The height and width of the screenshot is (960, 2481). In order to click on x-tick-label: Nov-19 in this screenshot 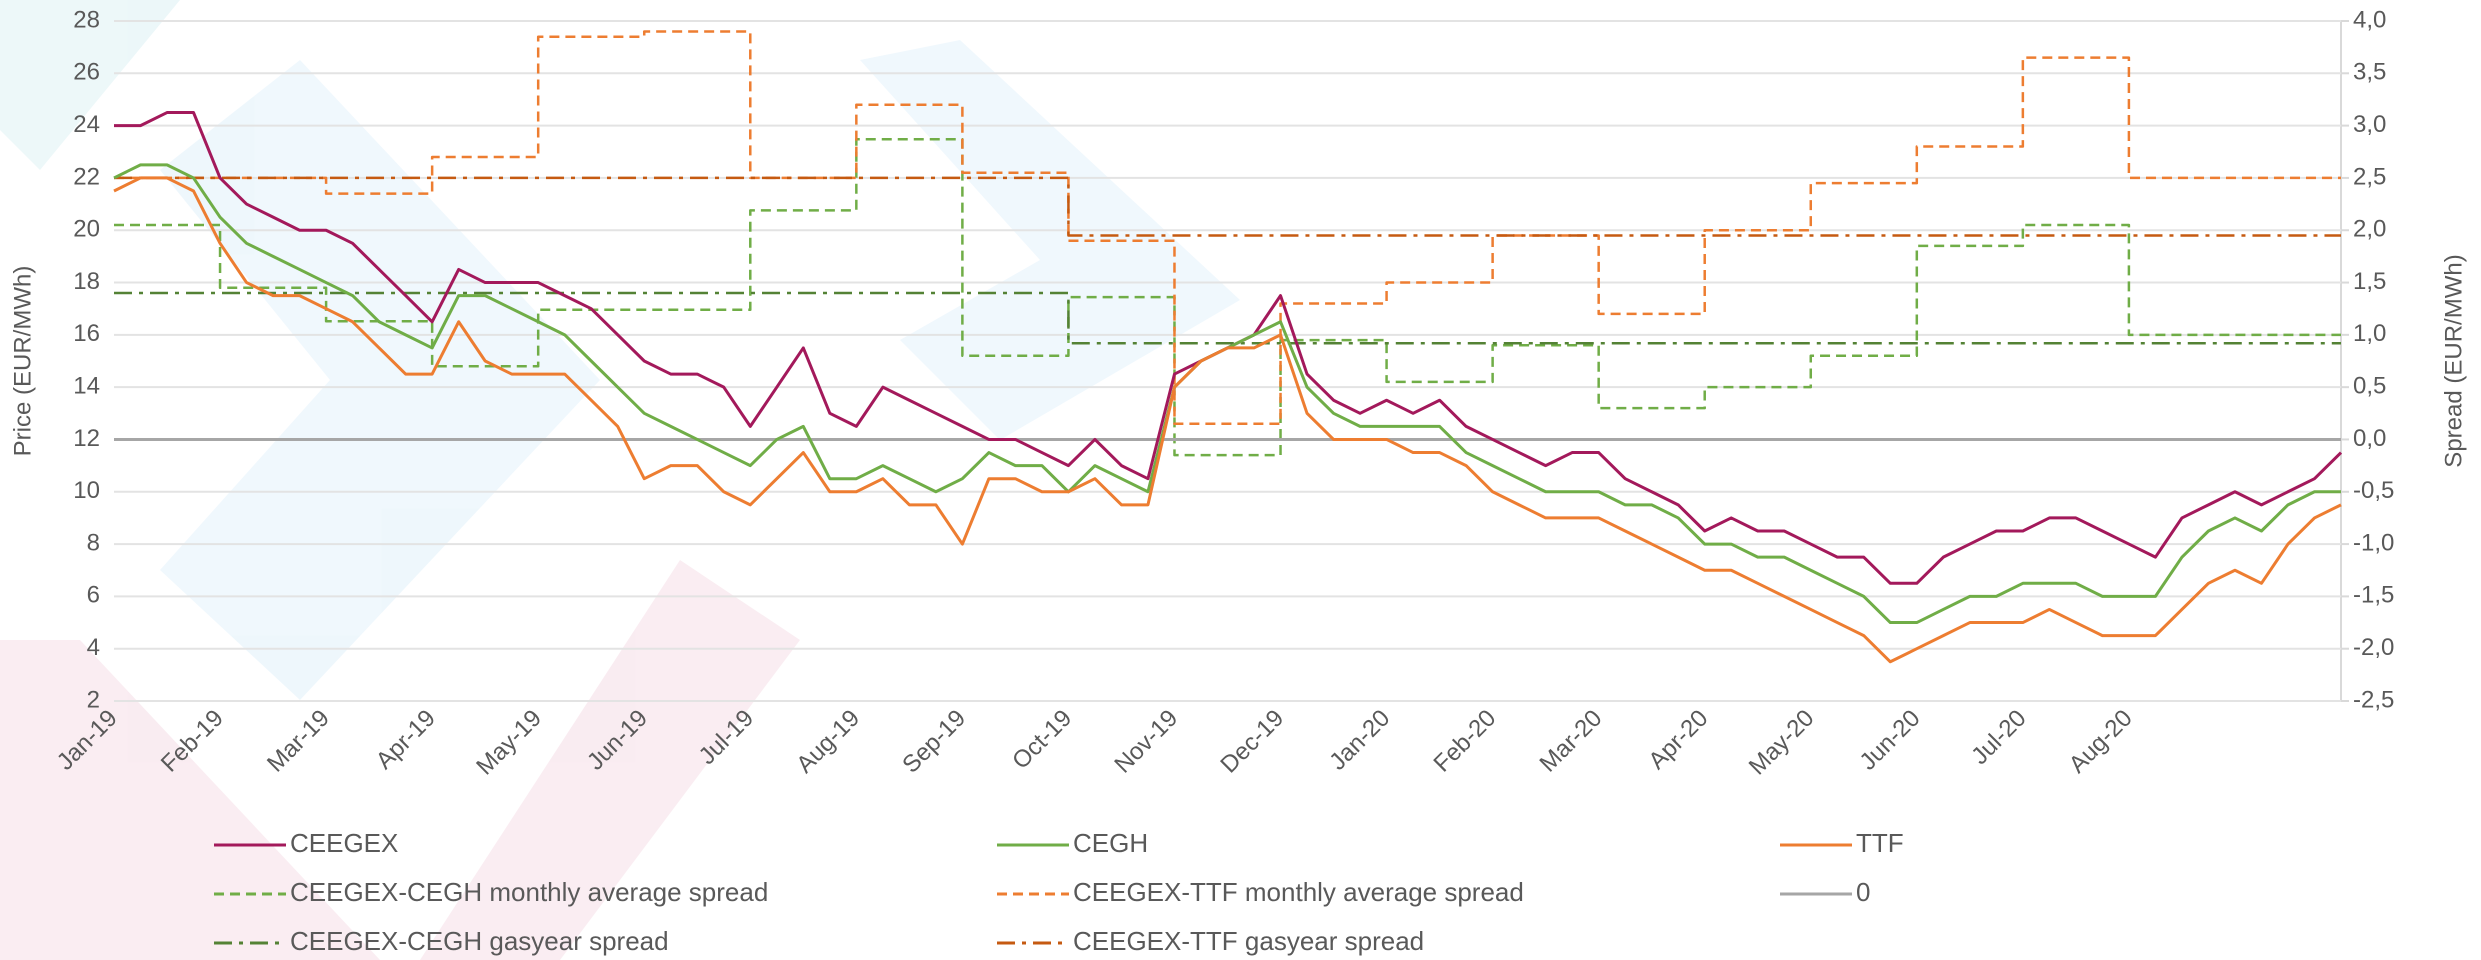, I will do `click(1146, 742)`.